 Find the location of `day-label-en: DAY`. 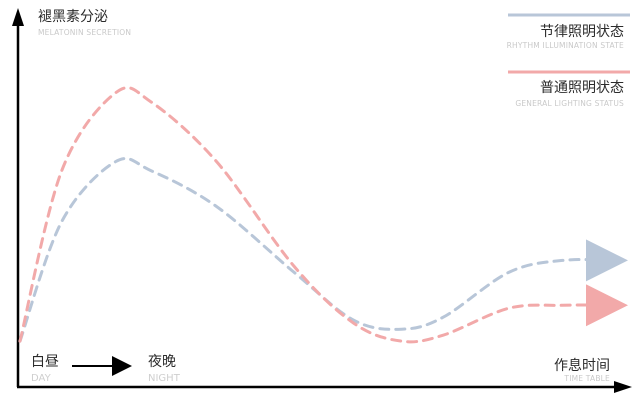

day-label-en: DAY is located at coordinates (41, 378).